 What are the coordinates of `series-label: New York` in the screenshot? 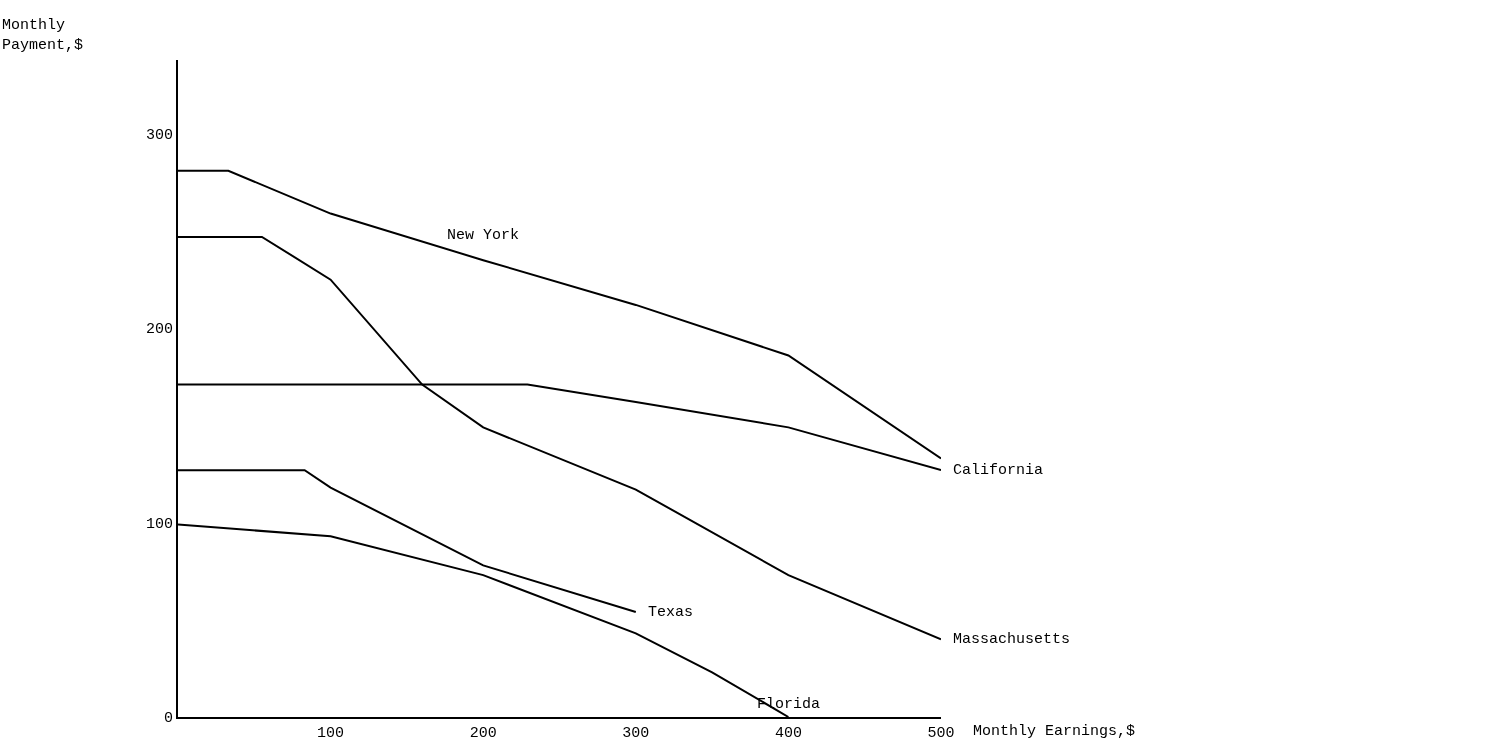 It's located at (483, 235).